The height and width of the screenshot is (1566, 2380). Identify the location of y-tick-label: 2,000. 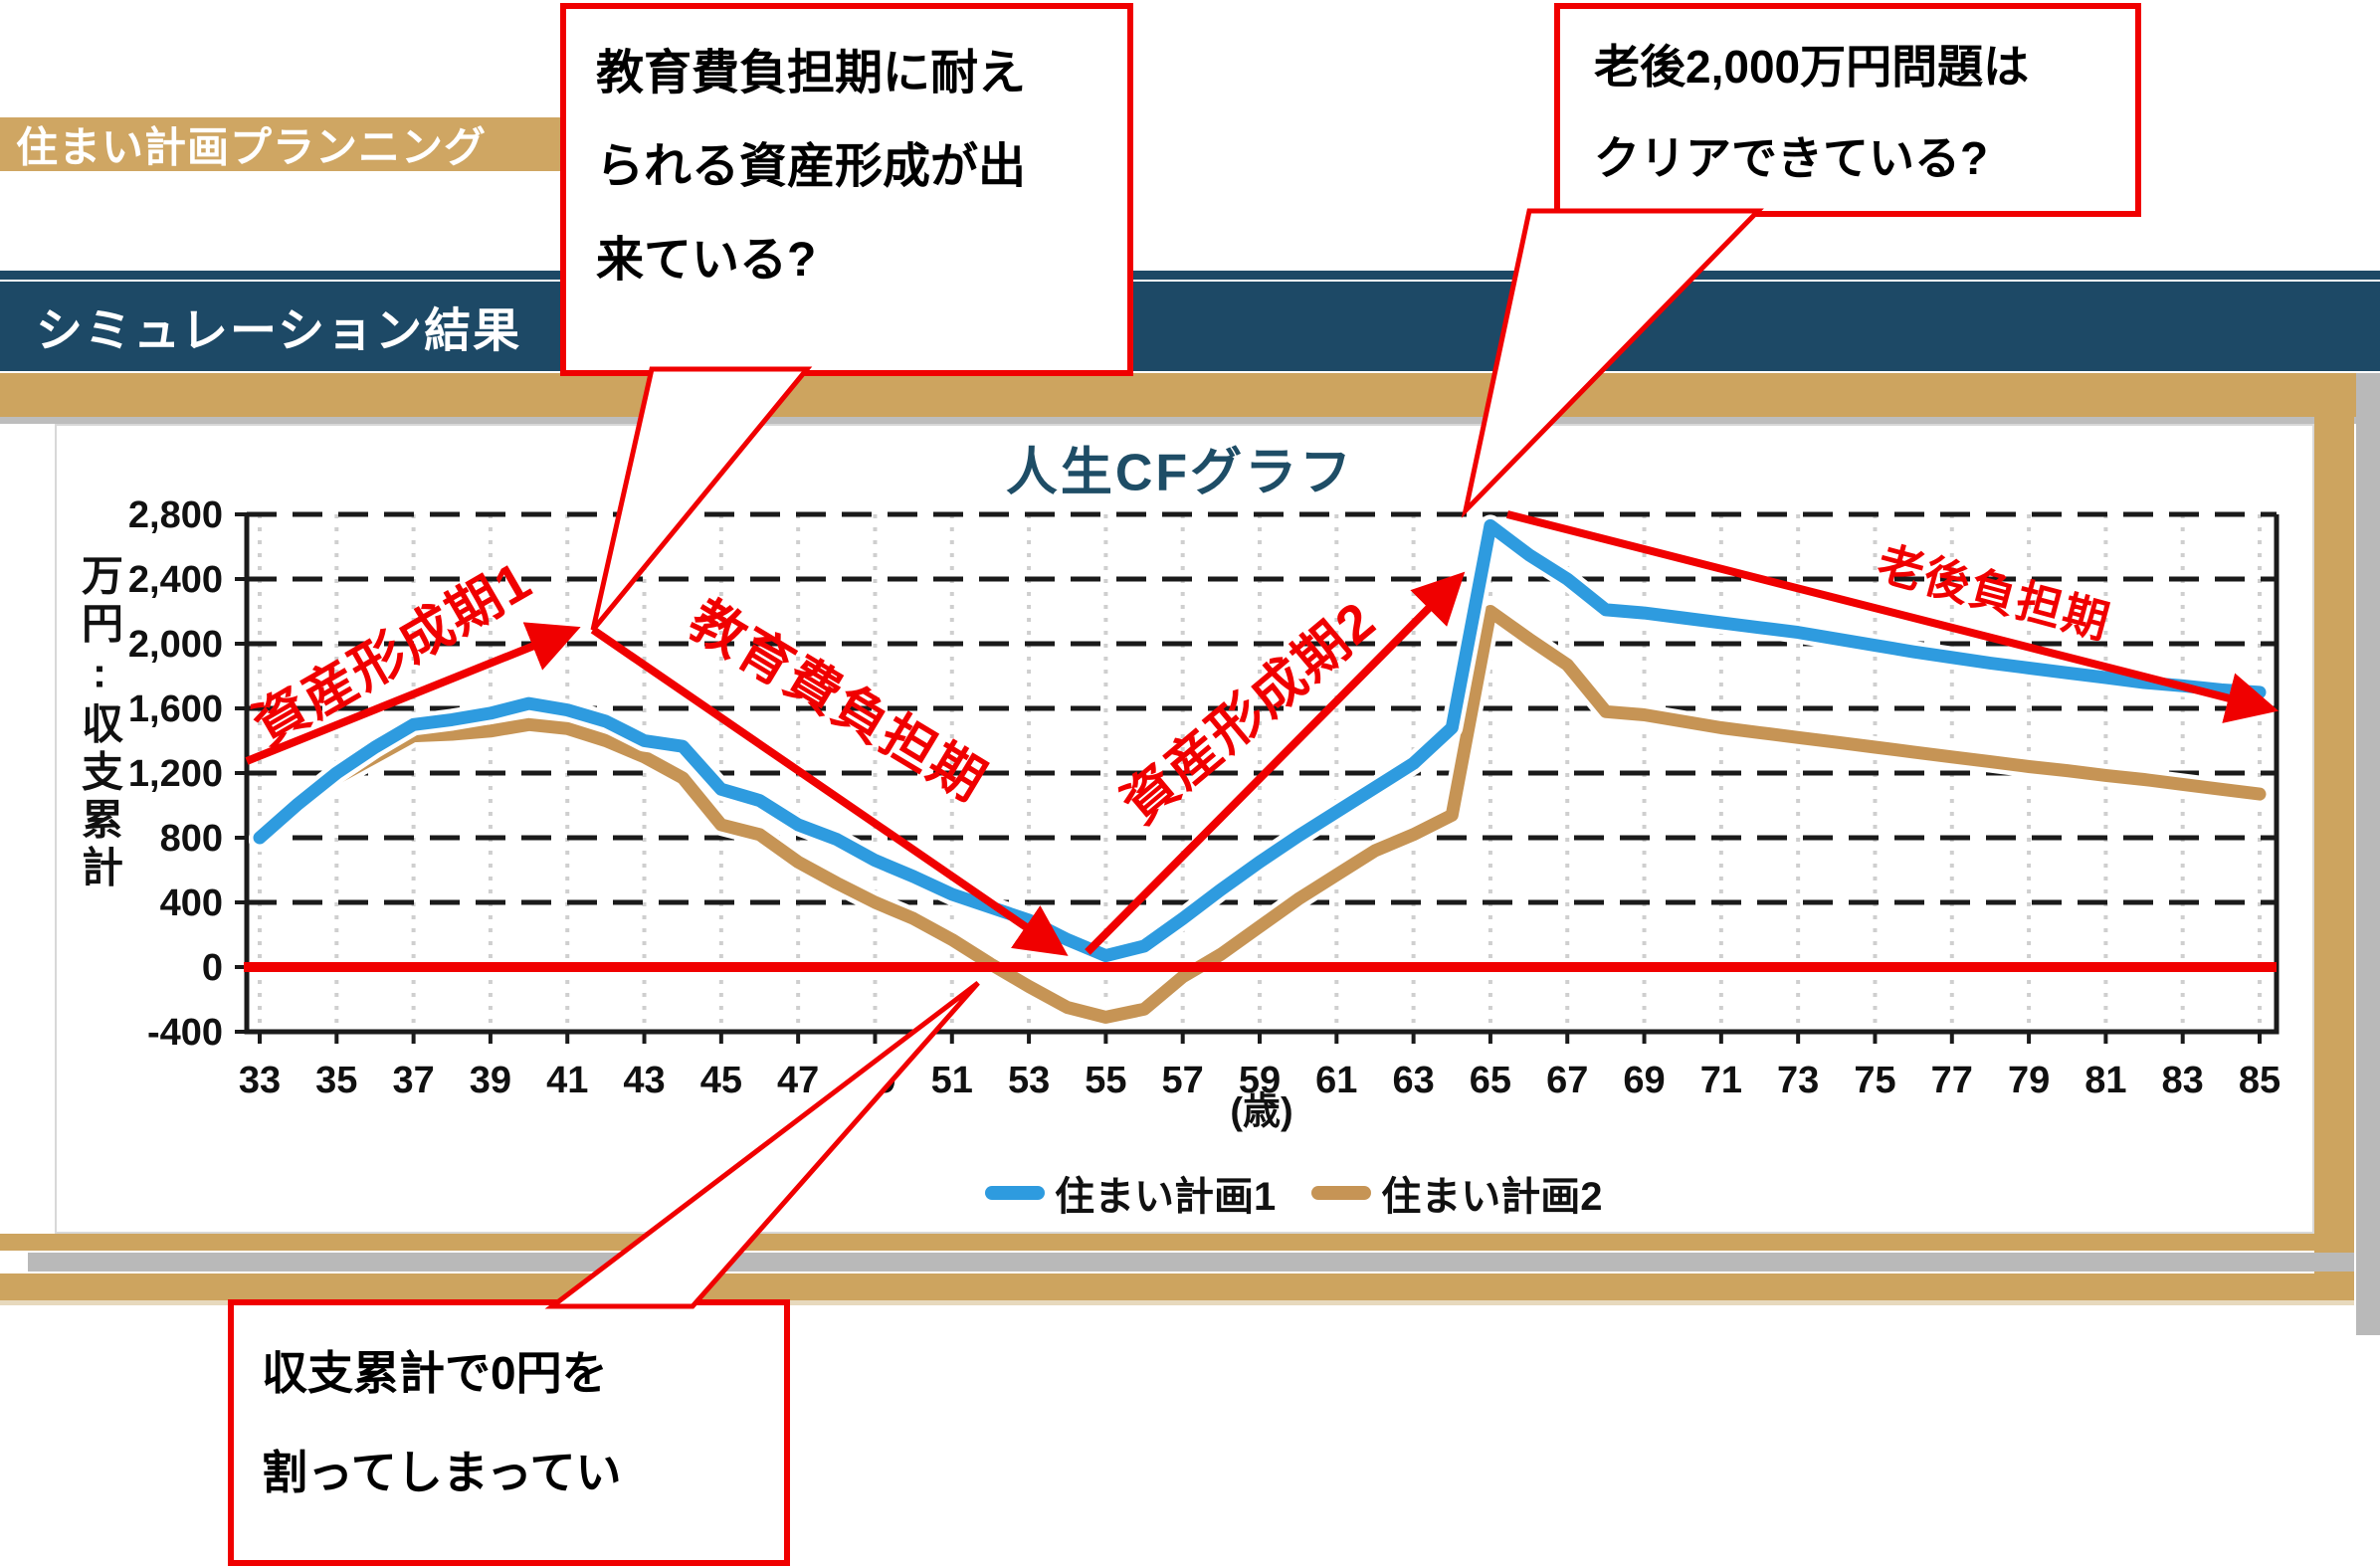
(175, 645).